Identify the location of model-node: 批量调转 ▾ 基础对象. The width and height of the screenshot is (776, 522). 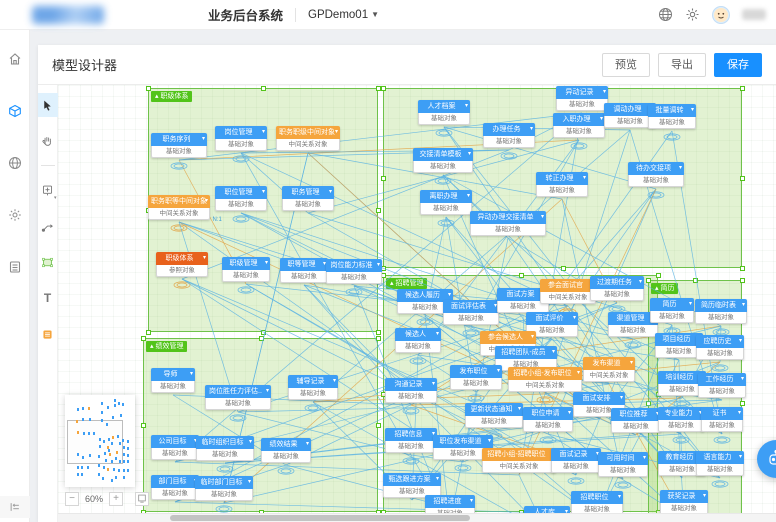
(672, 116).